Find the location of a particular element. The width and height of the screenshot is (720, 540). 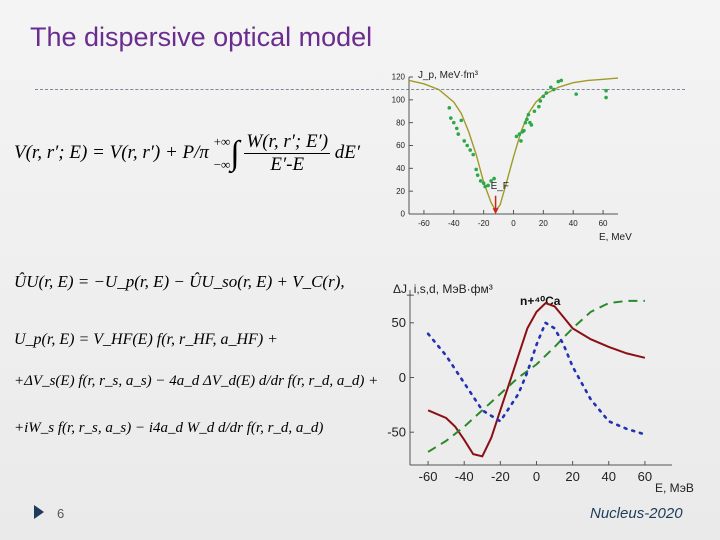

y-tick-label: 50 is located at coordinates (399, 322).